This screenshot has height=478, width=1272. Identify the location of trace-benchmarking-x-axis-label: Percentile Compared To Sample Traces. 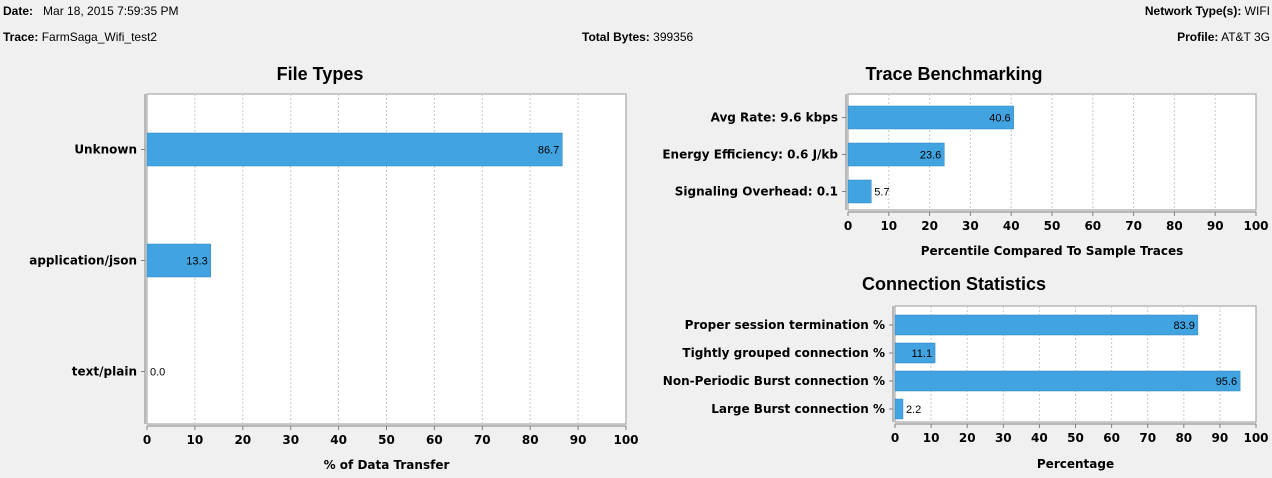
(1052, 251).